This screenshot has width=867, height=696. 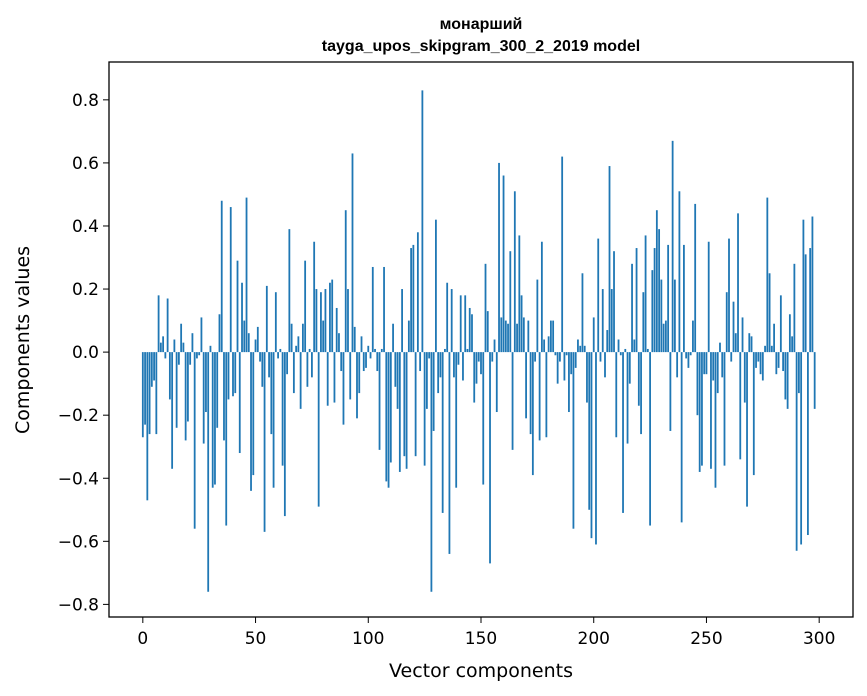 What do you see at coordinates (819, 639) in the screenshot?
I see `x-tick-label: 300` at bounding box center [819, 639].